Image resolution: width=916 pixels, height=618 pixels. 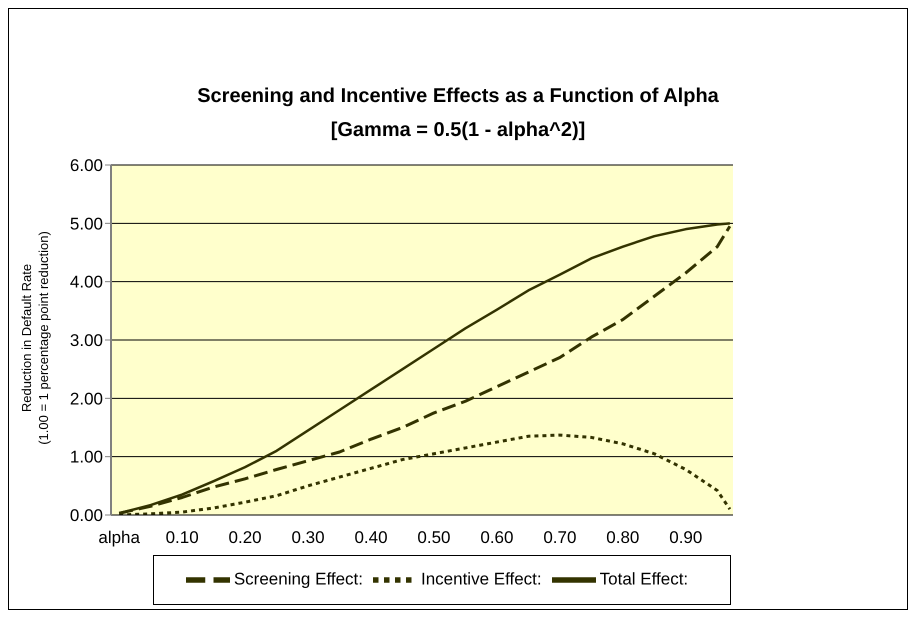 I want to click on x-tick-label: 0.80, so click(x=623, y=538).